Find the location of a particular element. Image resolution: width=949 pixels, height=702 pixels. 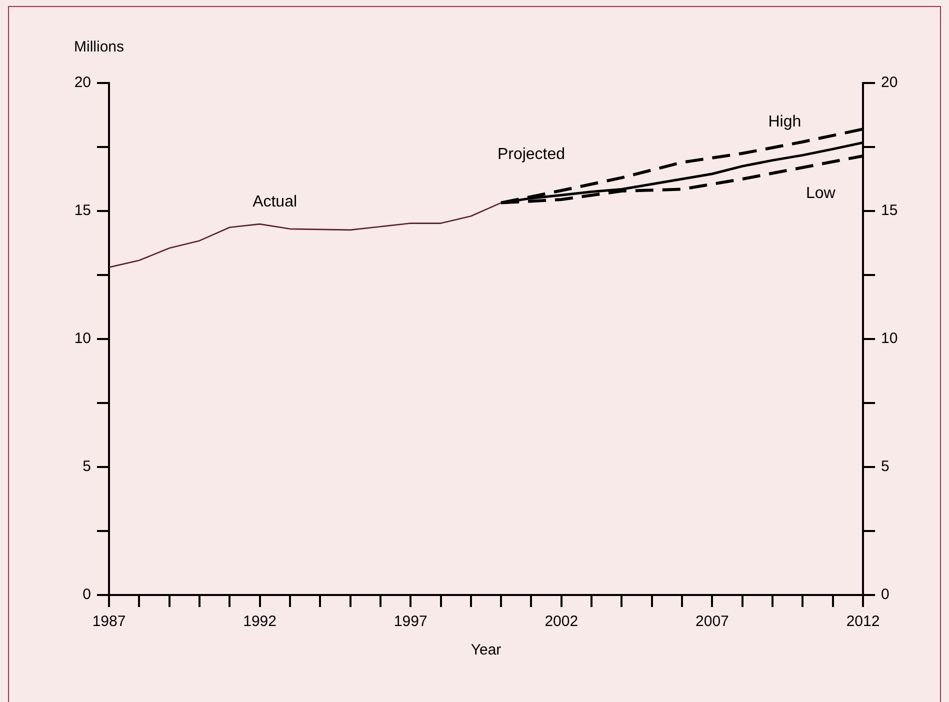

x-axis-title: Year is located at coordinates (486, 650).